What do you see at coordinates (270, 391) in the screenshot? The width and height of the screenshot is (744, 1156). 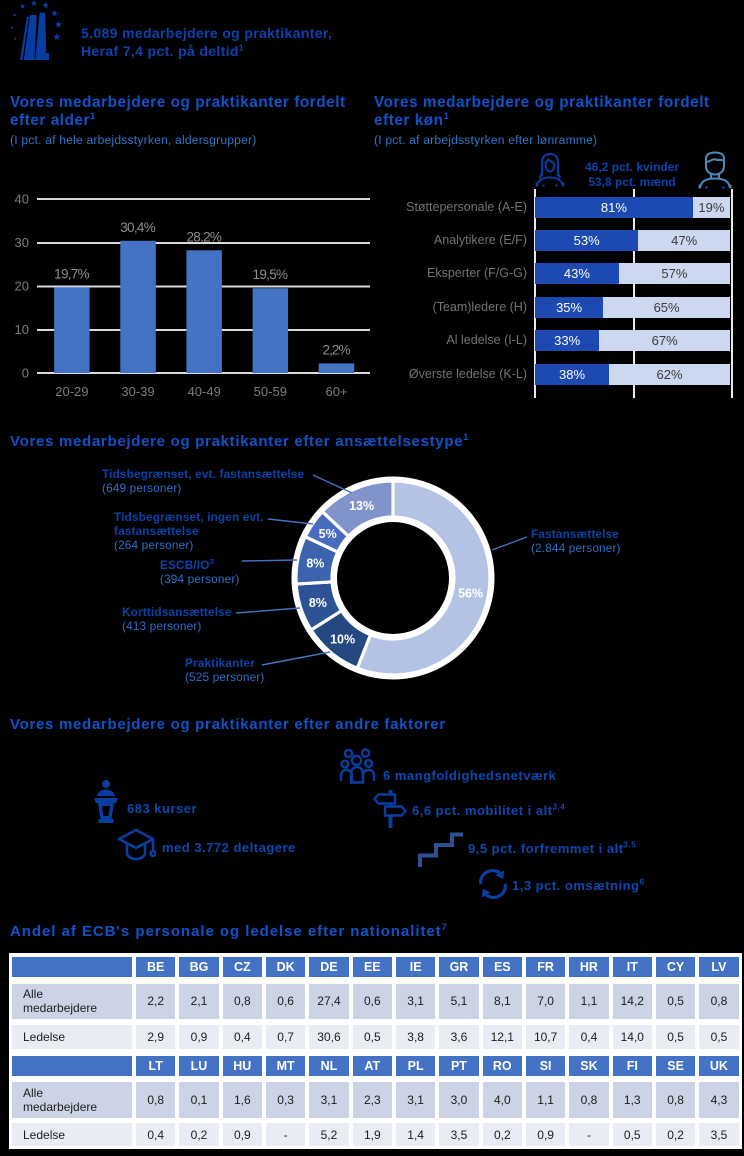 I see `svg-text: 50-59` at bounding box center [270, 391].